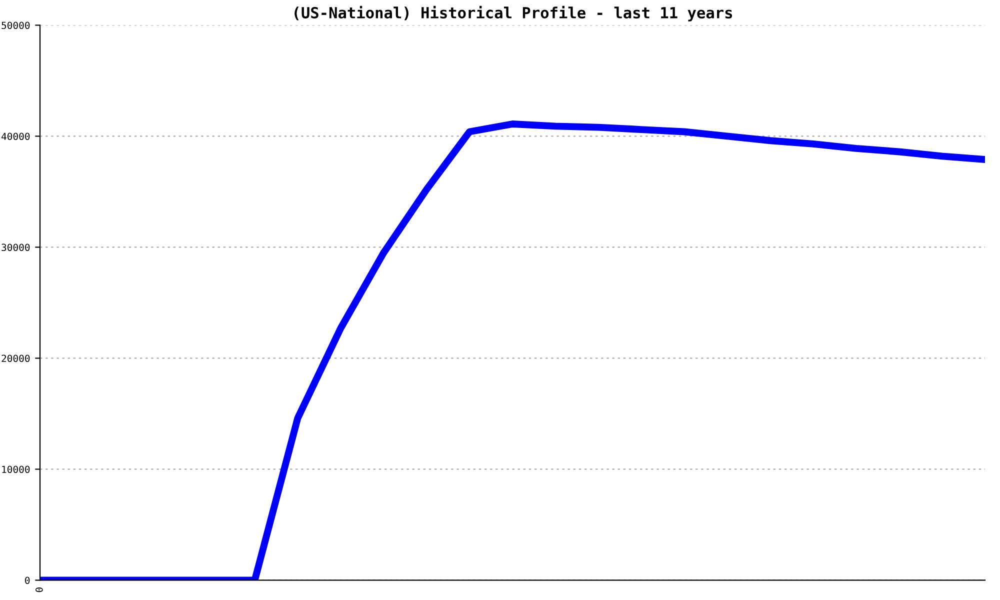 This screenshot has width=1000, height=600. What do you see at coordinates (16, 26) in the screenshot?
I see `y-tick-label: 50000` at bounding box center [16, 26].